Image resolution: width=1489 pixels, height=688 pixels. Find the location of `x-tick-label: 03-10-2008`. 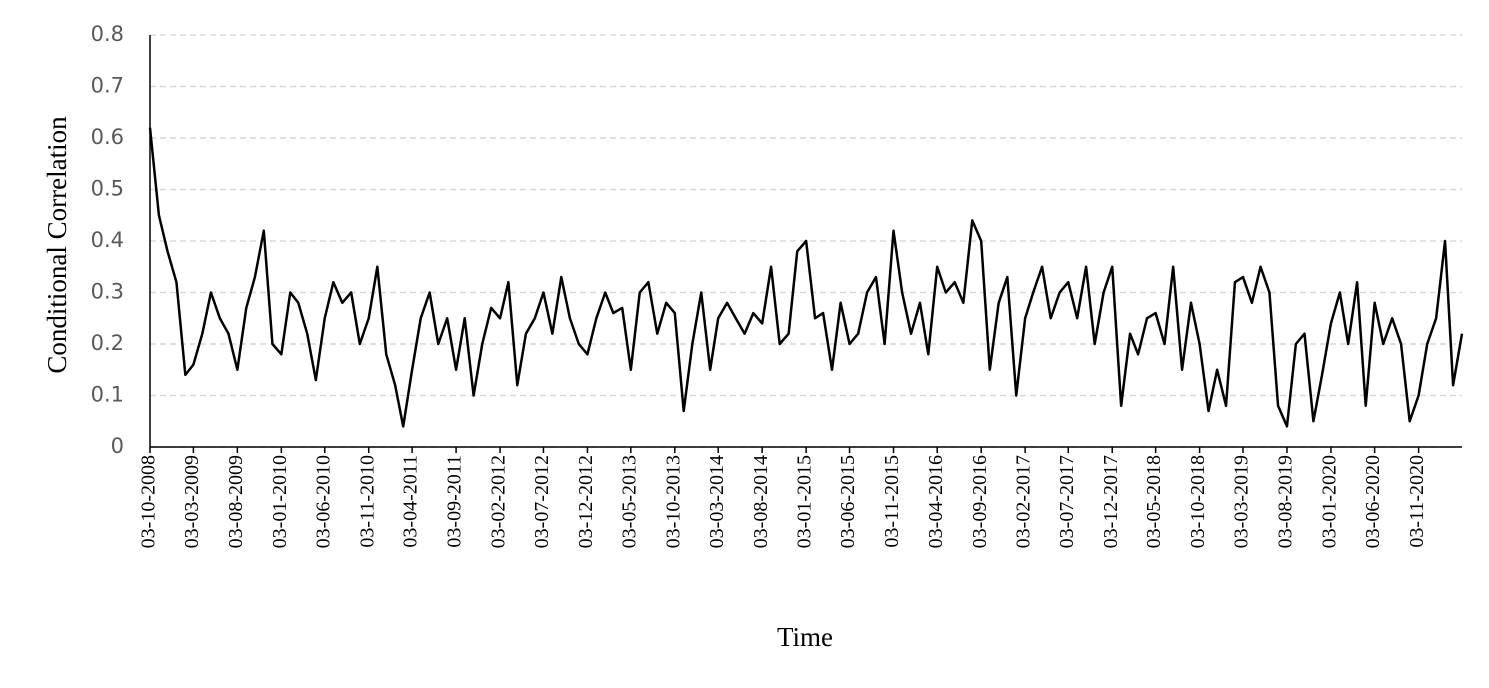

x-tick-label: 03-10-2008 is located at coordinates (149, 501).